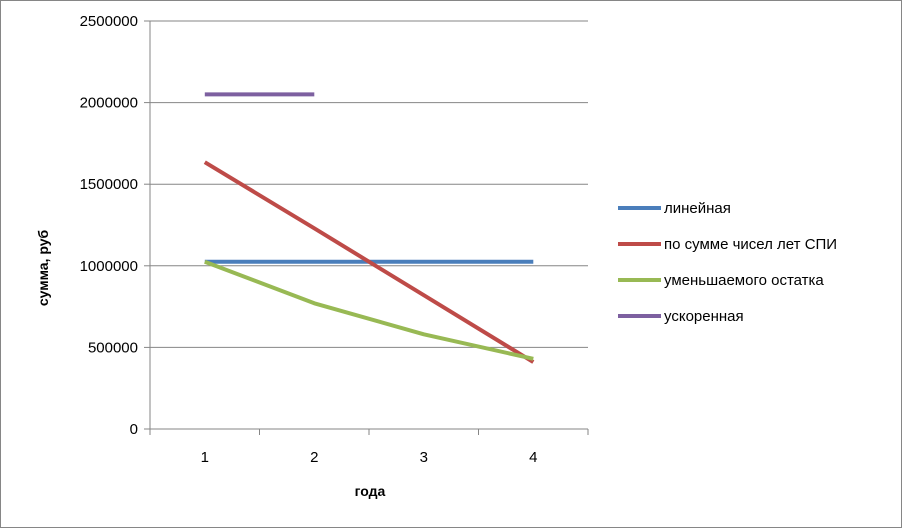  I want to click on y-tick-label: 1000000, so click(109, 266).